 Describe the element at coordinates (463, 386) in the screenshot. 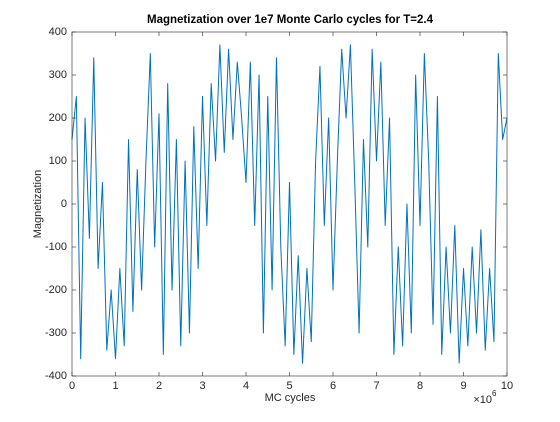

I see `x-tick-label: 9` at that location.